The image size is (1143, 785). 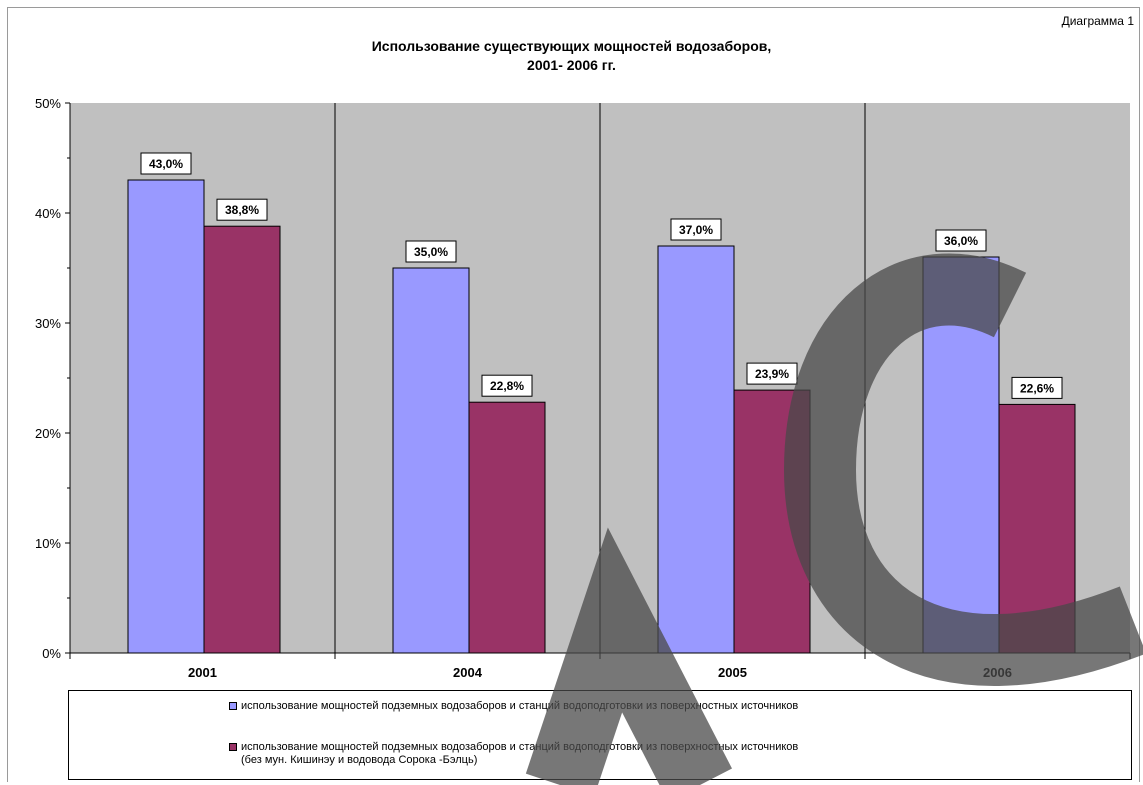 What do you see at coordinates (48, 323) in the screenshot?
I see `y-tick-label: 30%` at bounding box center [48, 323].